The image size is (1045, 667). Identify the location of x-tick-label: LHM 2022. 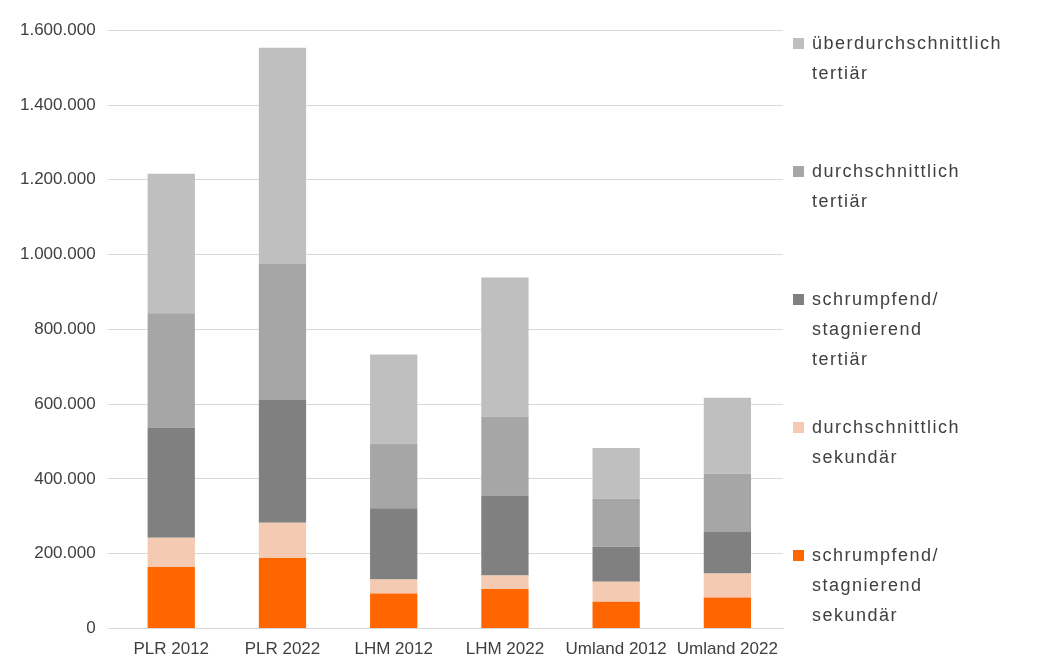
(505, 649).